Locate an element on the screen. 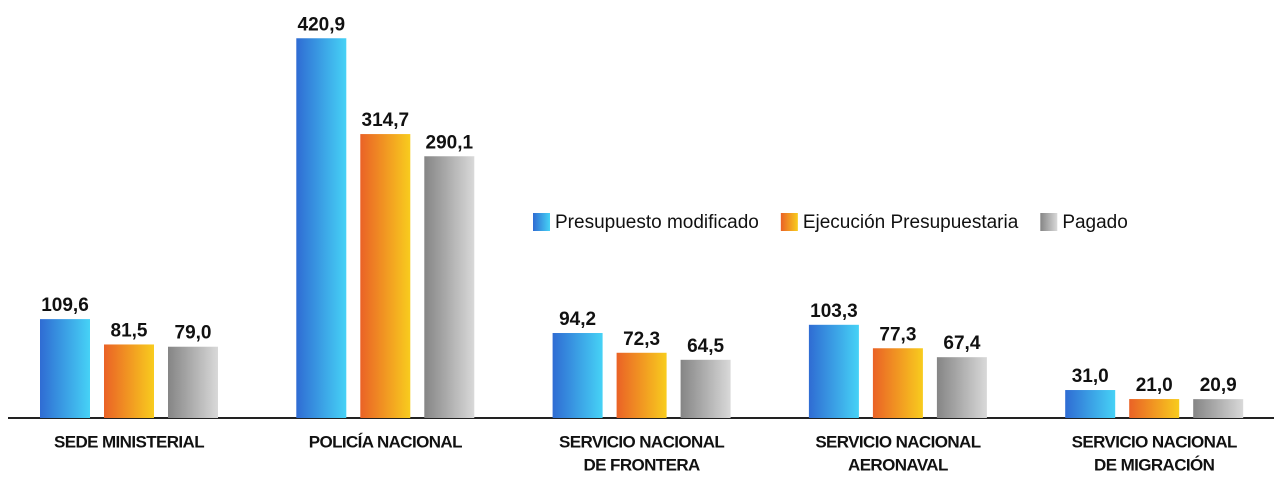  legend-label: Presupuesto modificado is located at coordinates (657, 222).